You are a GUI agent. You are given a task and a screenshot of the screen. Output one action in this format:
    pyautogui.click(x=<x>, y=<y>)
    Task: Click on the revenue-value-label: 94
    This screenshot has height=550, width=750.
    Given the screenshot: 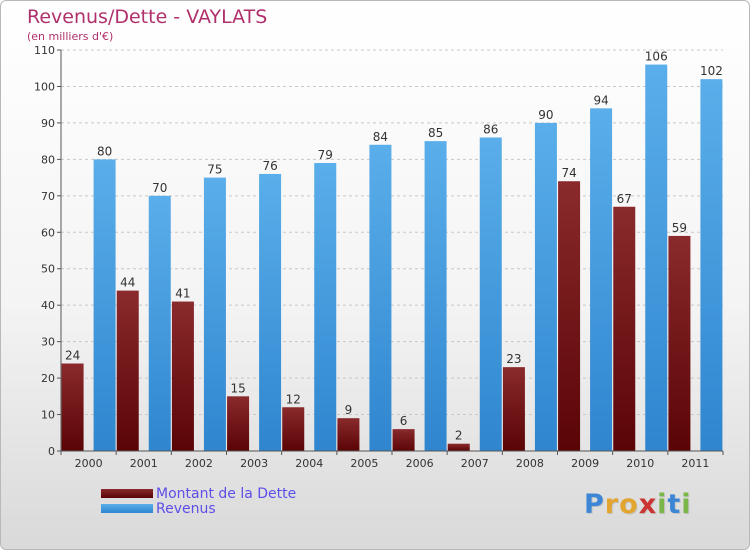 What is the action you would take?
    pyautogui.click(x=600, y=100)
    